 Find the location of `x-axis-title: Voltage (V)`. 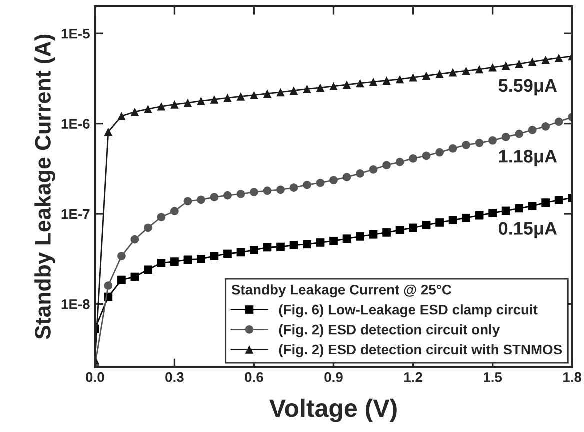

x-axis-title: Voltage (V) is located at coordinates (333, 410).